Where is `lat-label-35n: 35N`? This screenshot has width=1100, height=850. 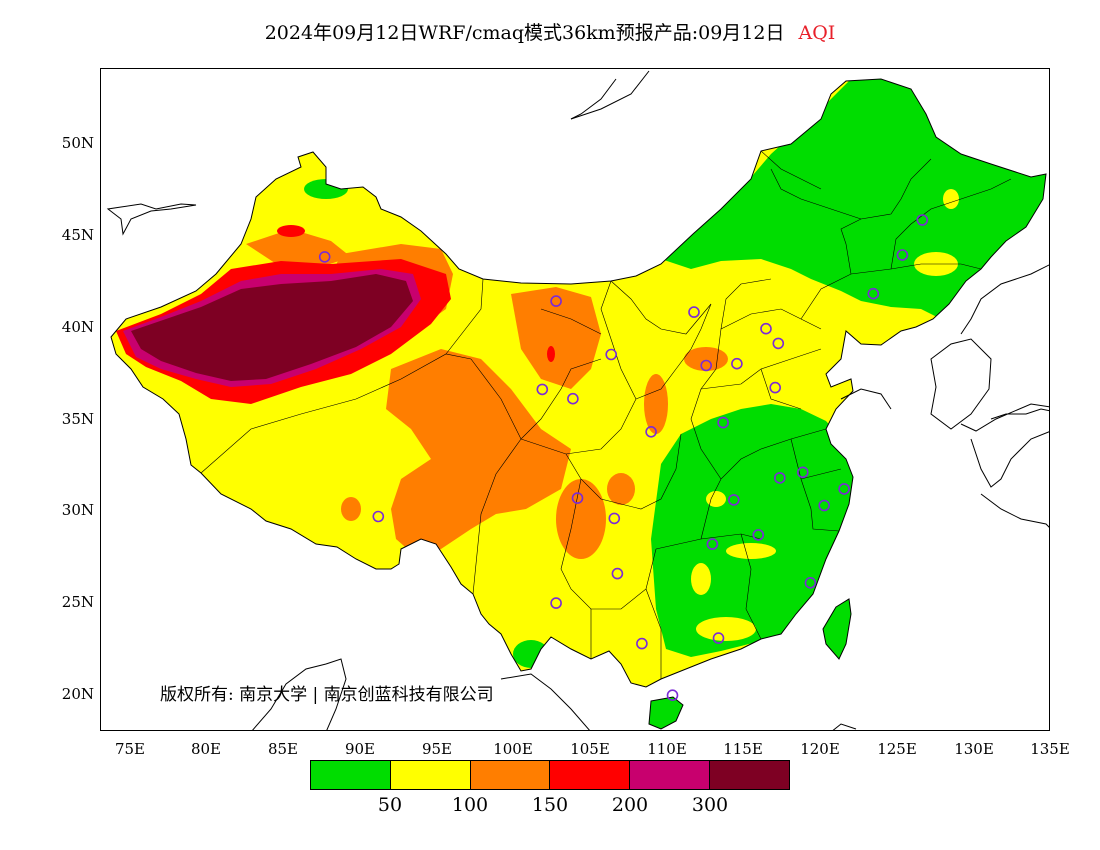 lat-label-35n: 35N is located at coordinates (77, 419).